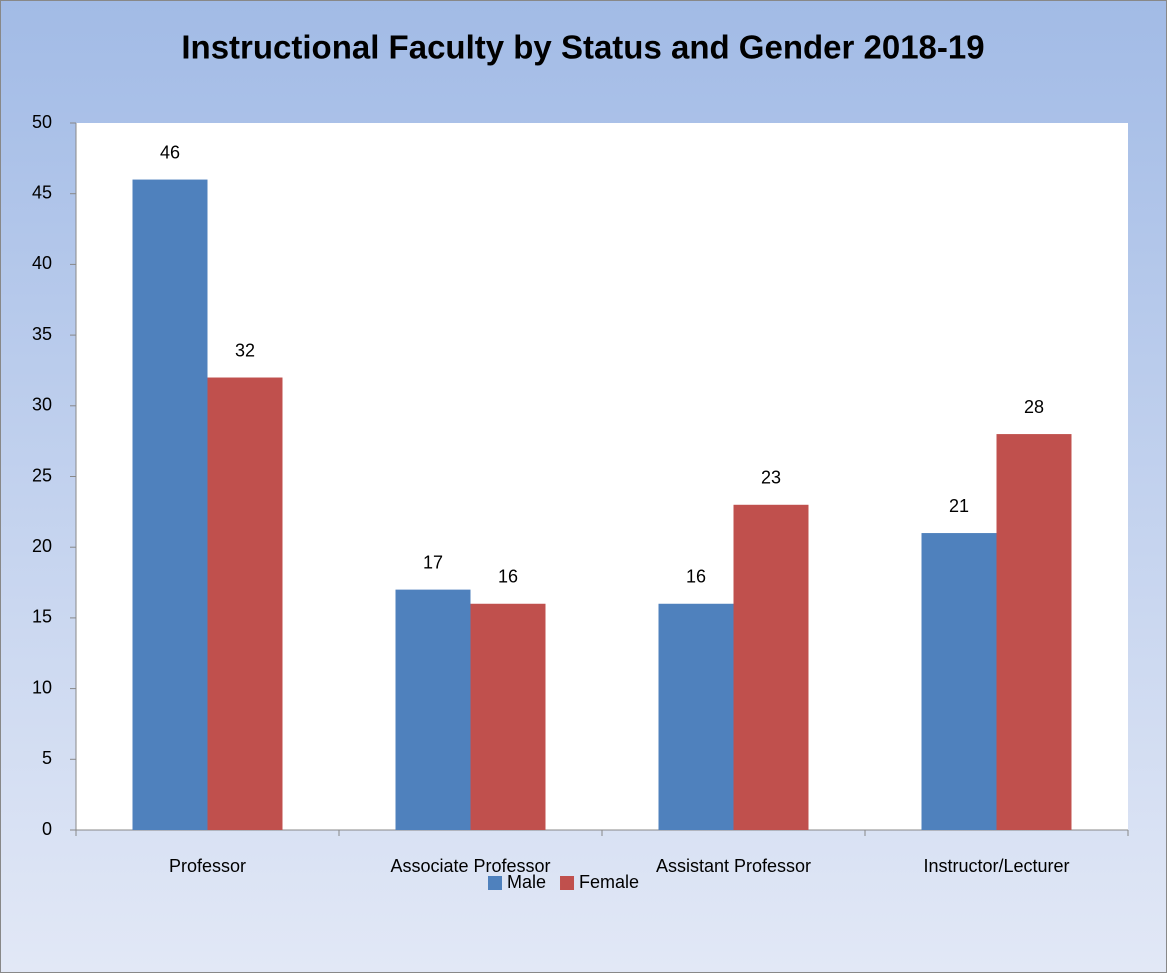 This screenshot has height=973, width=1167. What do you see at coordinates (42, 546) in the screenshot?
I see `y-tick-label: 20` at bounding box center [42, 546].